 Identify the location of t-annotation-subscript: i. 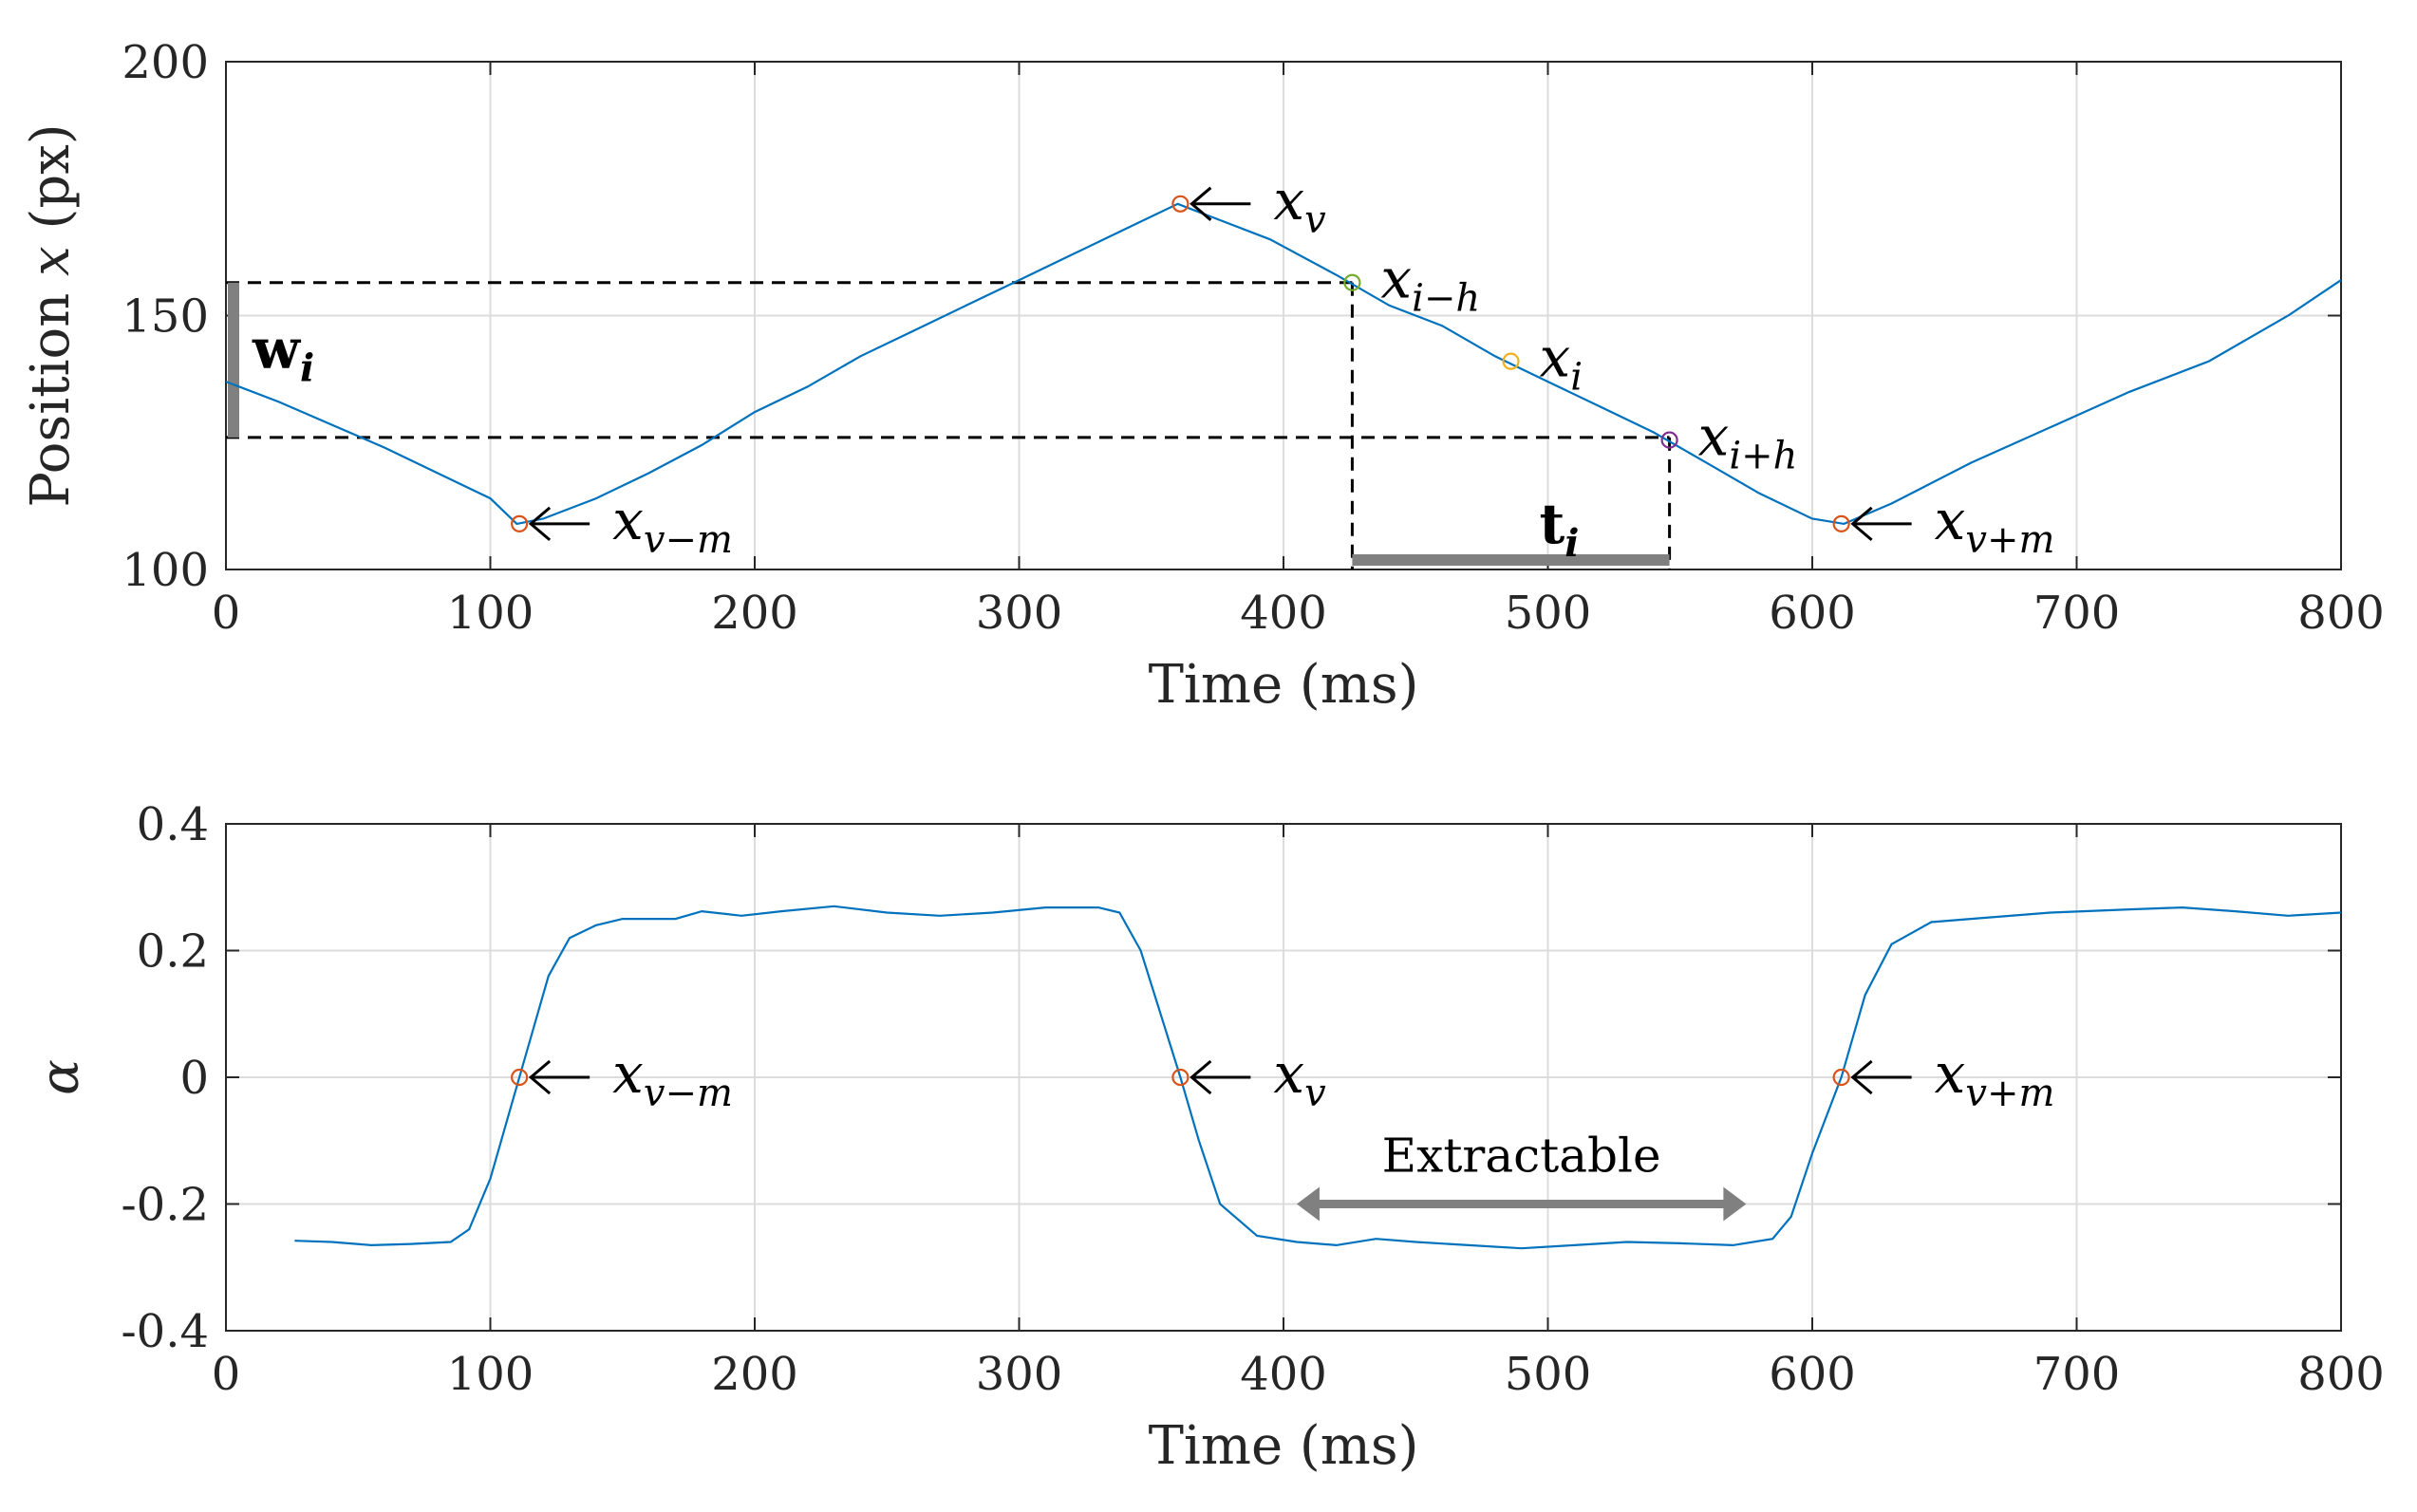
(1571, 543).